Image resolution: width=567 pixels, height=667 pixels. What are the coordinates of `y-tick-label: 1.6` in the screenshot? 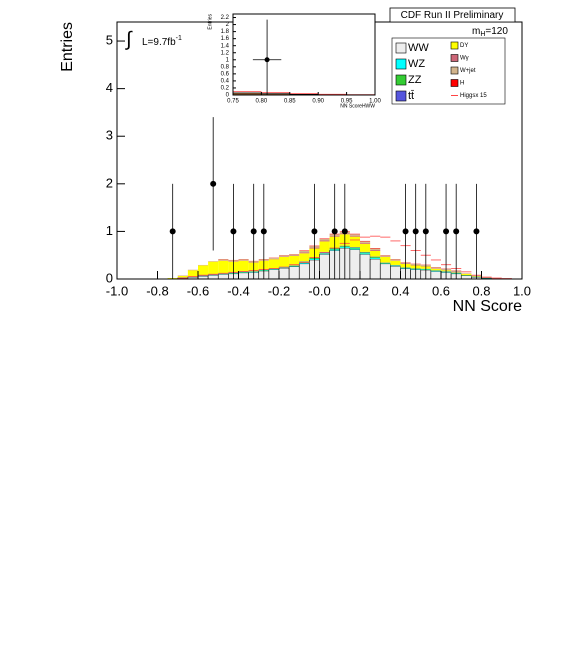 It's located at (225, 39).